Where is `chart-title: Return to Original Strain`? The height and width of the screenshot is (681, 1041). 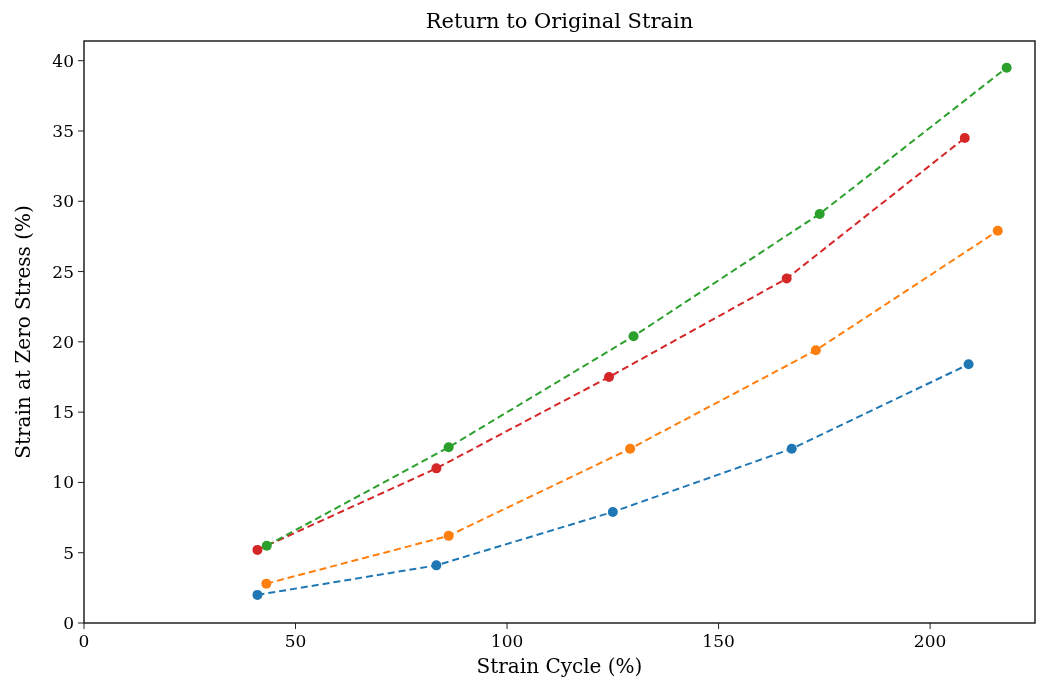
chart-title: Return to Original Strain is located at coordinates (559, 21).